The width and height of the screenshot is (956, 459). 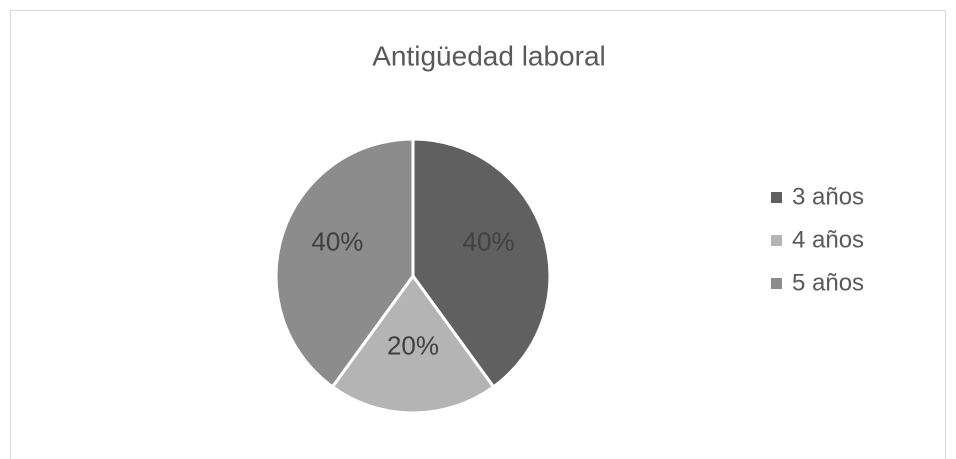 What do you see at coordinates (489, 55) in the screenshot?
I see `chart-title: Antigüedad laboral` at bounding box center [489, 55].